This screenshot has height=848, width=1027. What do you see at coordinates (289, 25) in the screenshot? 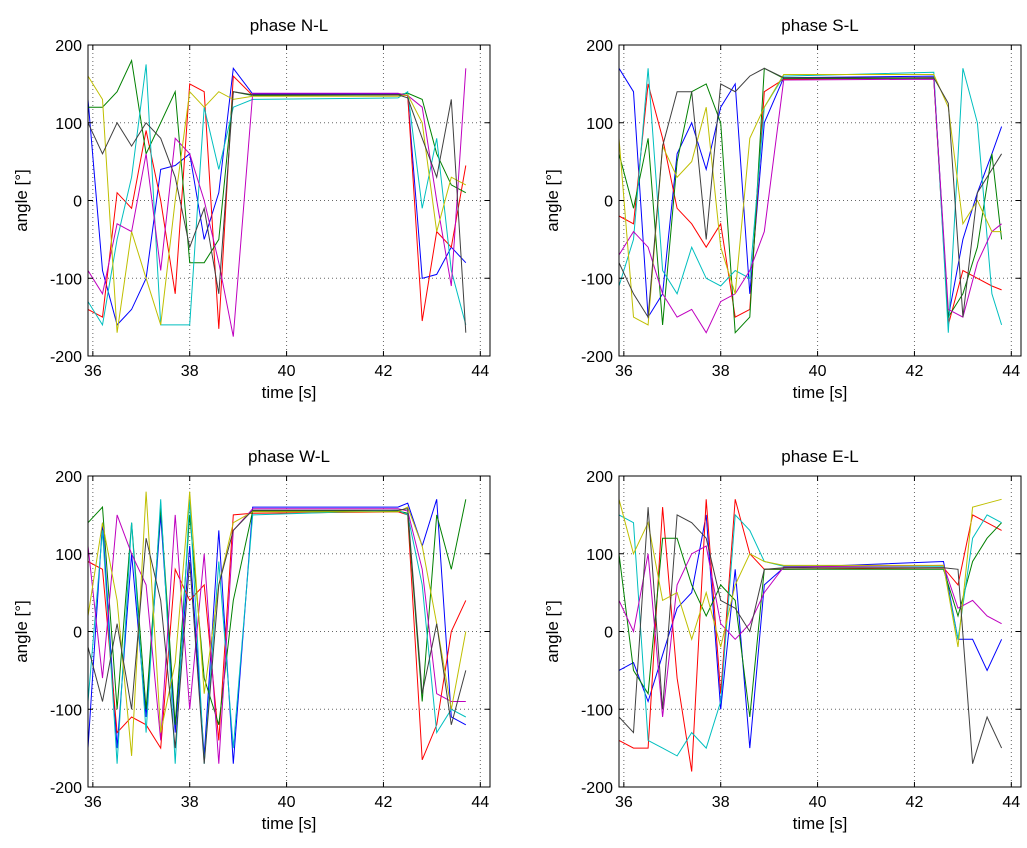
I see `chart-title: phase N-L` at bounding box center [289, 25].